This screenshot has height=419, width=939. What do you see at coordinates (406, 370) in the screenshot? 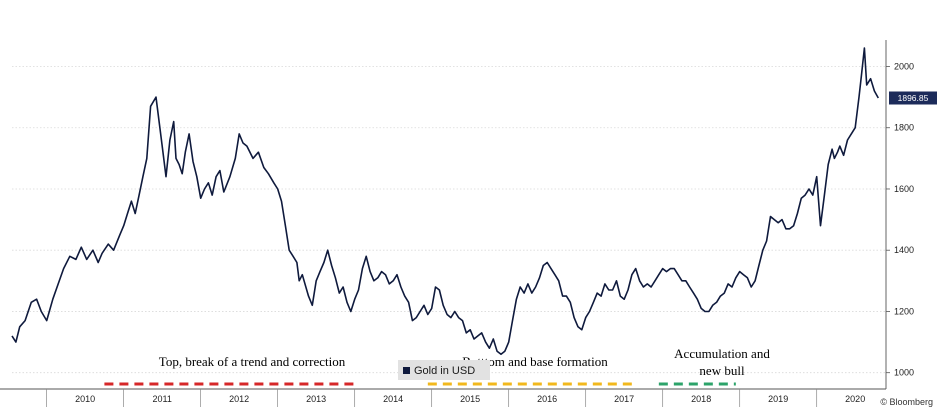
I see `legend-swatch` at bounding box center [406, 370].